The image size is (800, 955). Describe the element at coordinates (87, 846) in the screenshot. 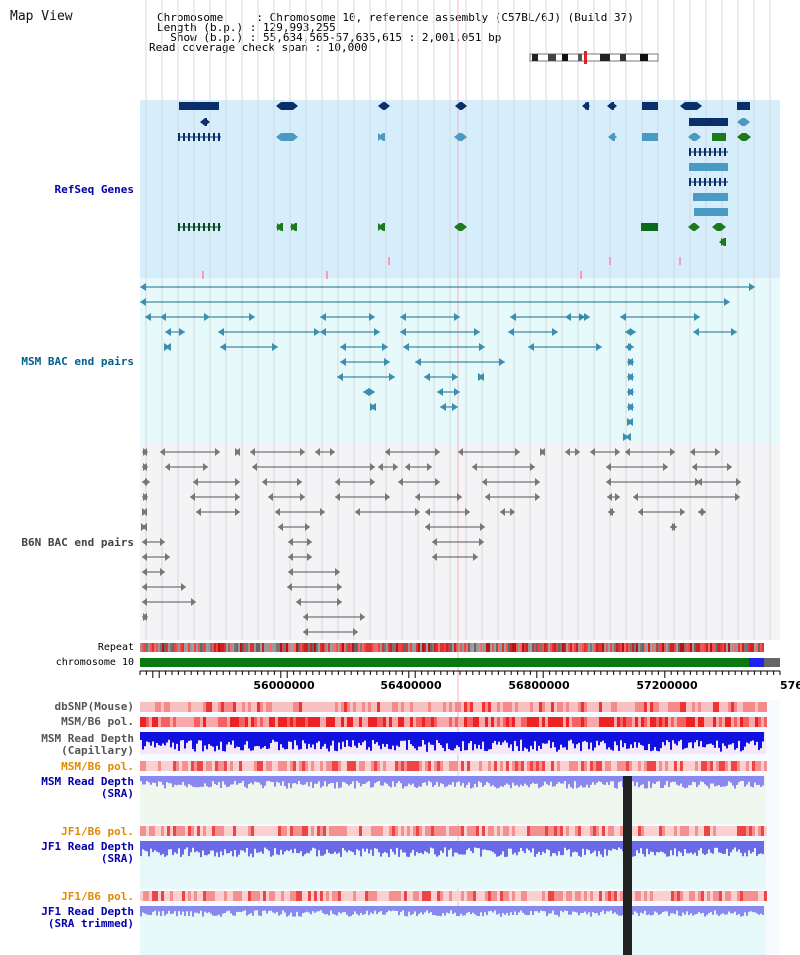

I see `jf1-read-depth-sra-label: JF1 Read Depth` at that location.